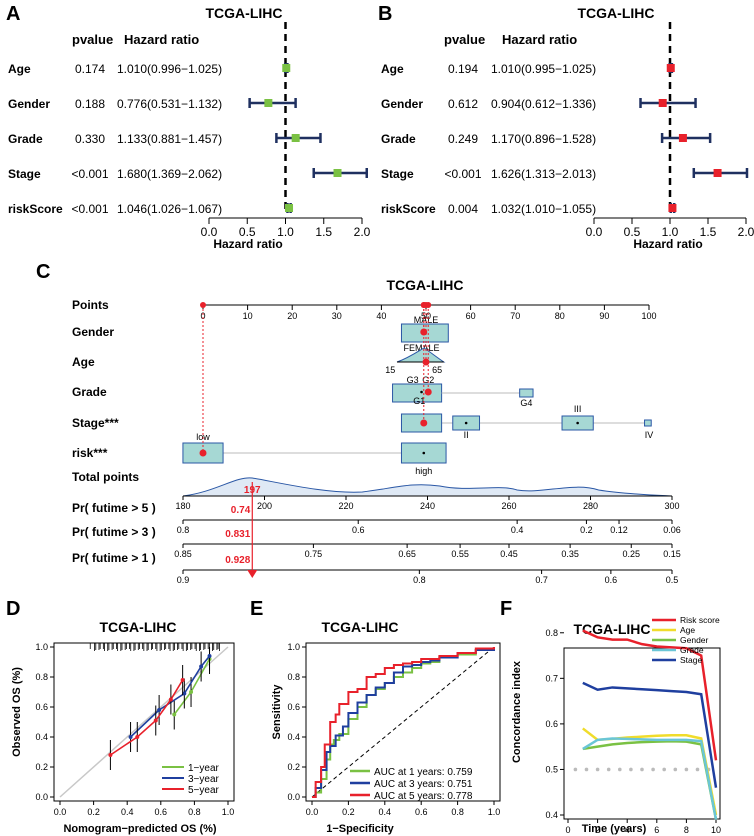 This screenshot has width=754, height=836. I want to click on forest-row-hr: 1.680(1.369−2.062), so click(169, 174).